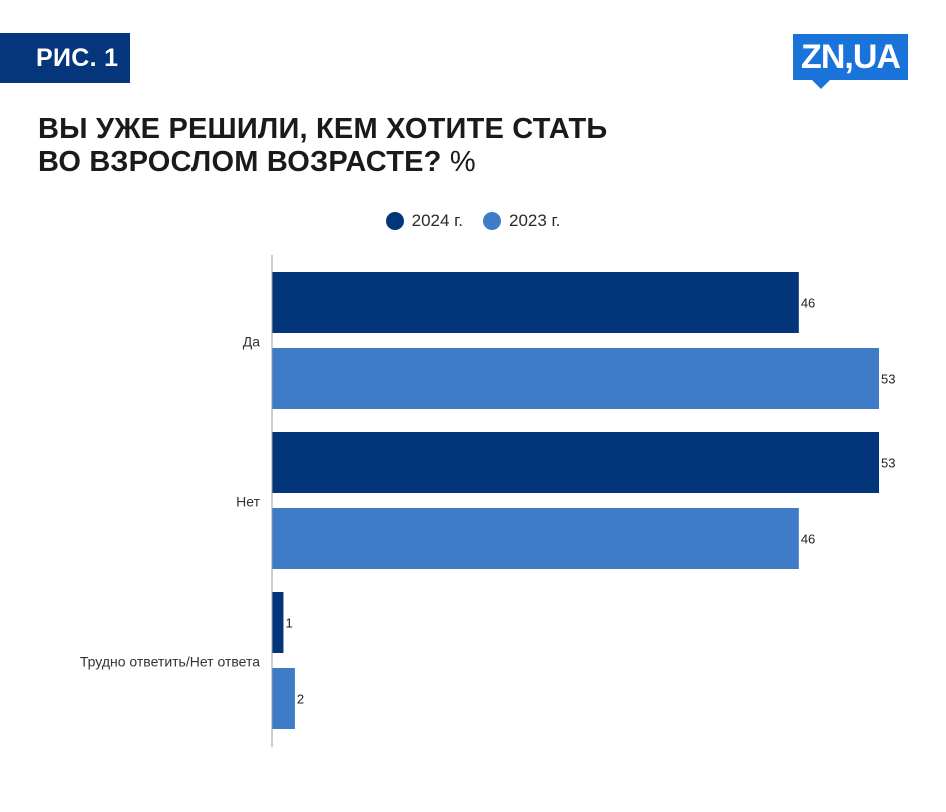 This screenshot has height=812, width=946. What do you see at coordinates (473, 221) in the screenshot?
I see `chart-legend: 2024 г. 2023 г.` at bounding box center [473, 221].